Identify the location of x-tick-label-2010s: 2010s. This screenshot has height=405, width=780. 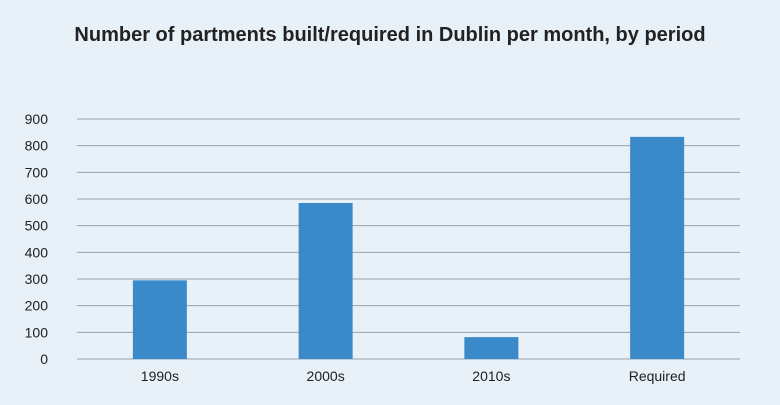
(491, 376).